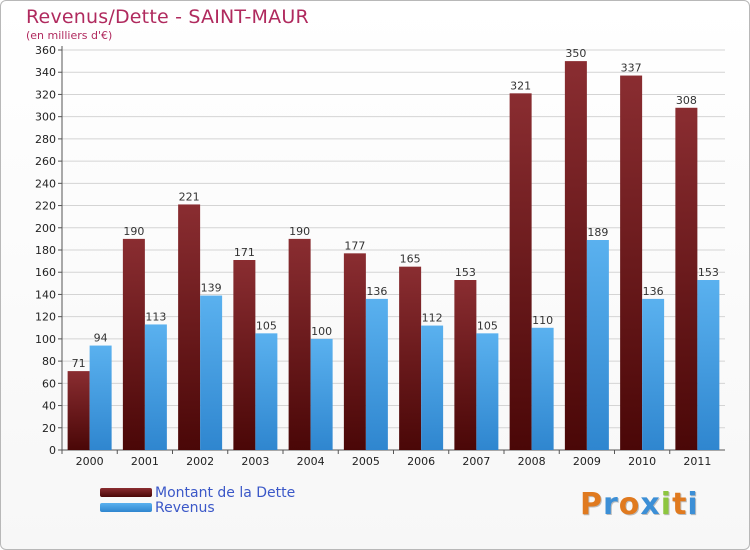 The image size is (750, 550). Describe the element at coordinates (587, 461) in the screenshot. I see `x-tick-label: 2009` at that location.